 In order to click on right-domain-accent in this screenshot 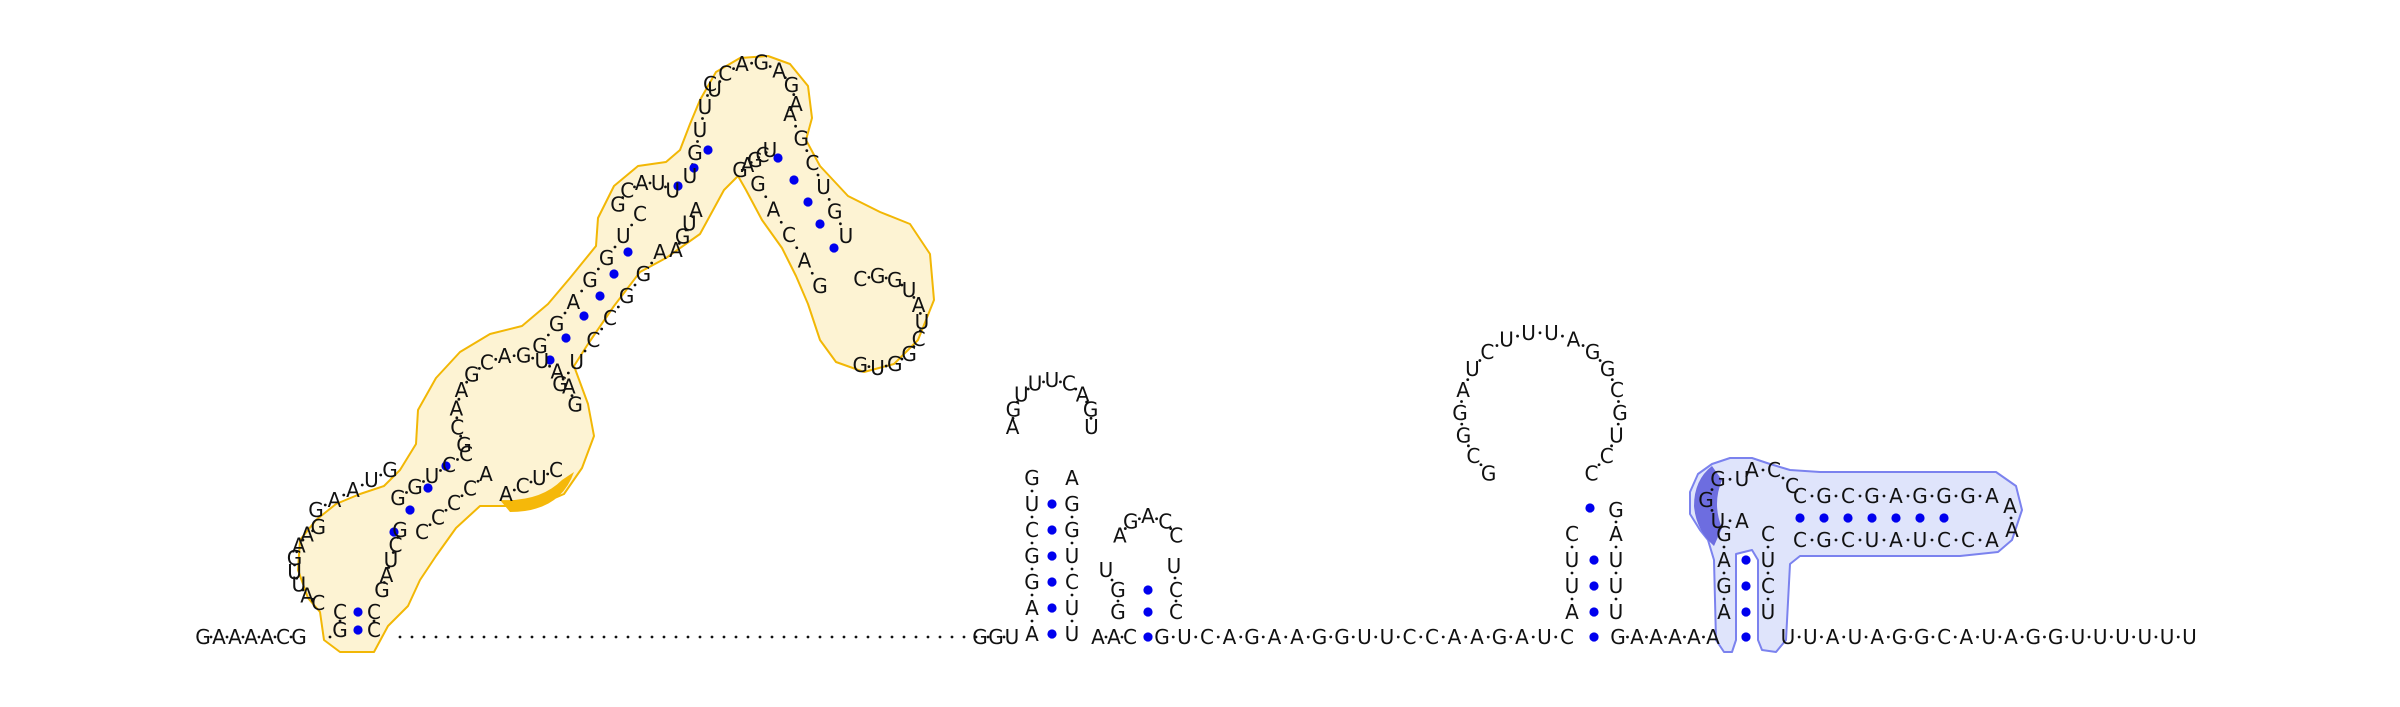, I will do `click(1708, 506)`.